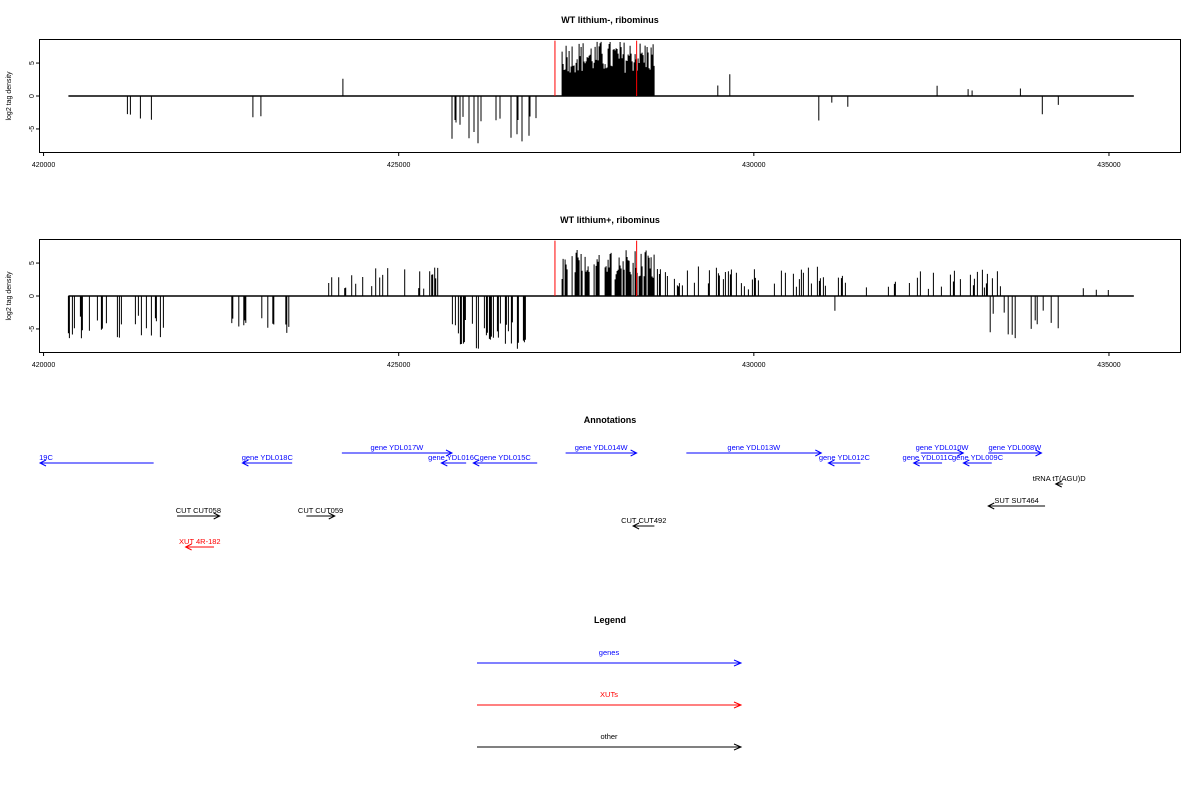  Describe the element at coordinates (1015, 447) in the screenshot. I see `feature-label: gene YDL008W` at that location.